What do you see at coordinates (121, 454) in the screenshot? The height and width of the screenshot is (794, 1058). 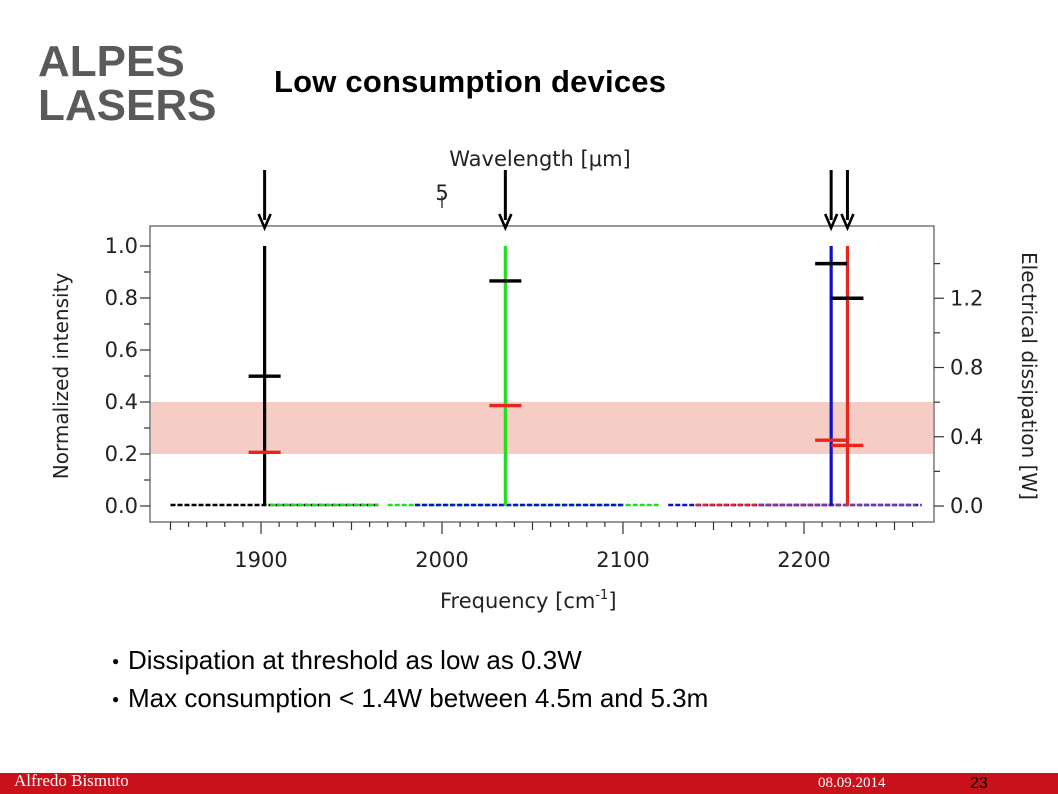 I see `y-tick-label: 0.2` at bounding box center [121, 454].